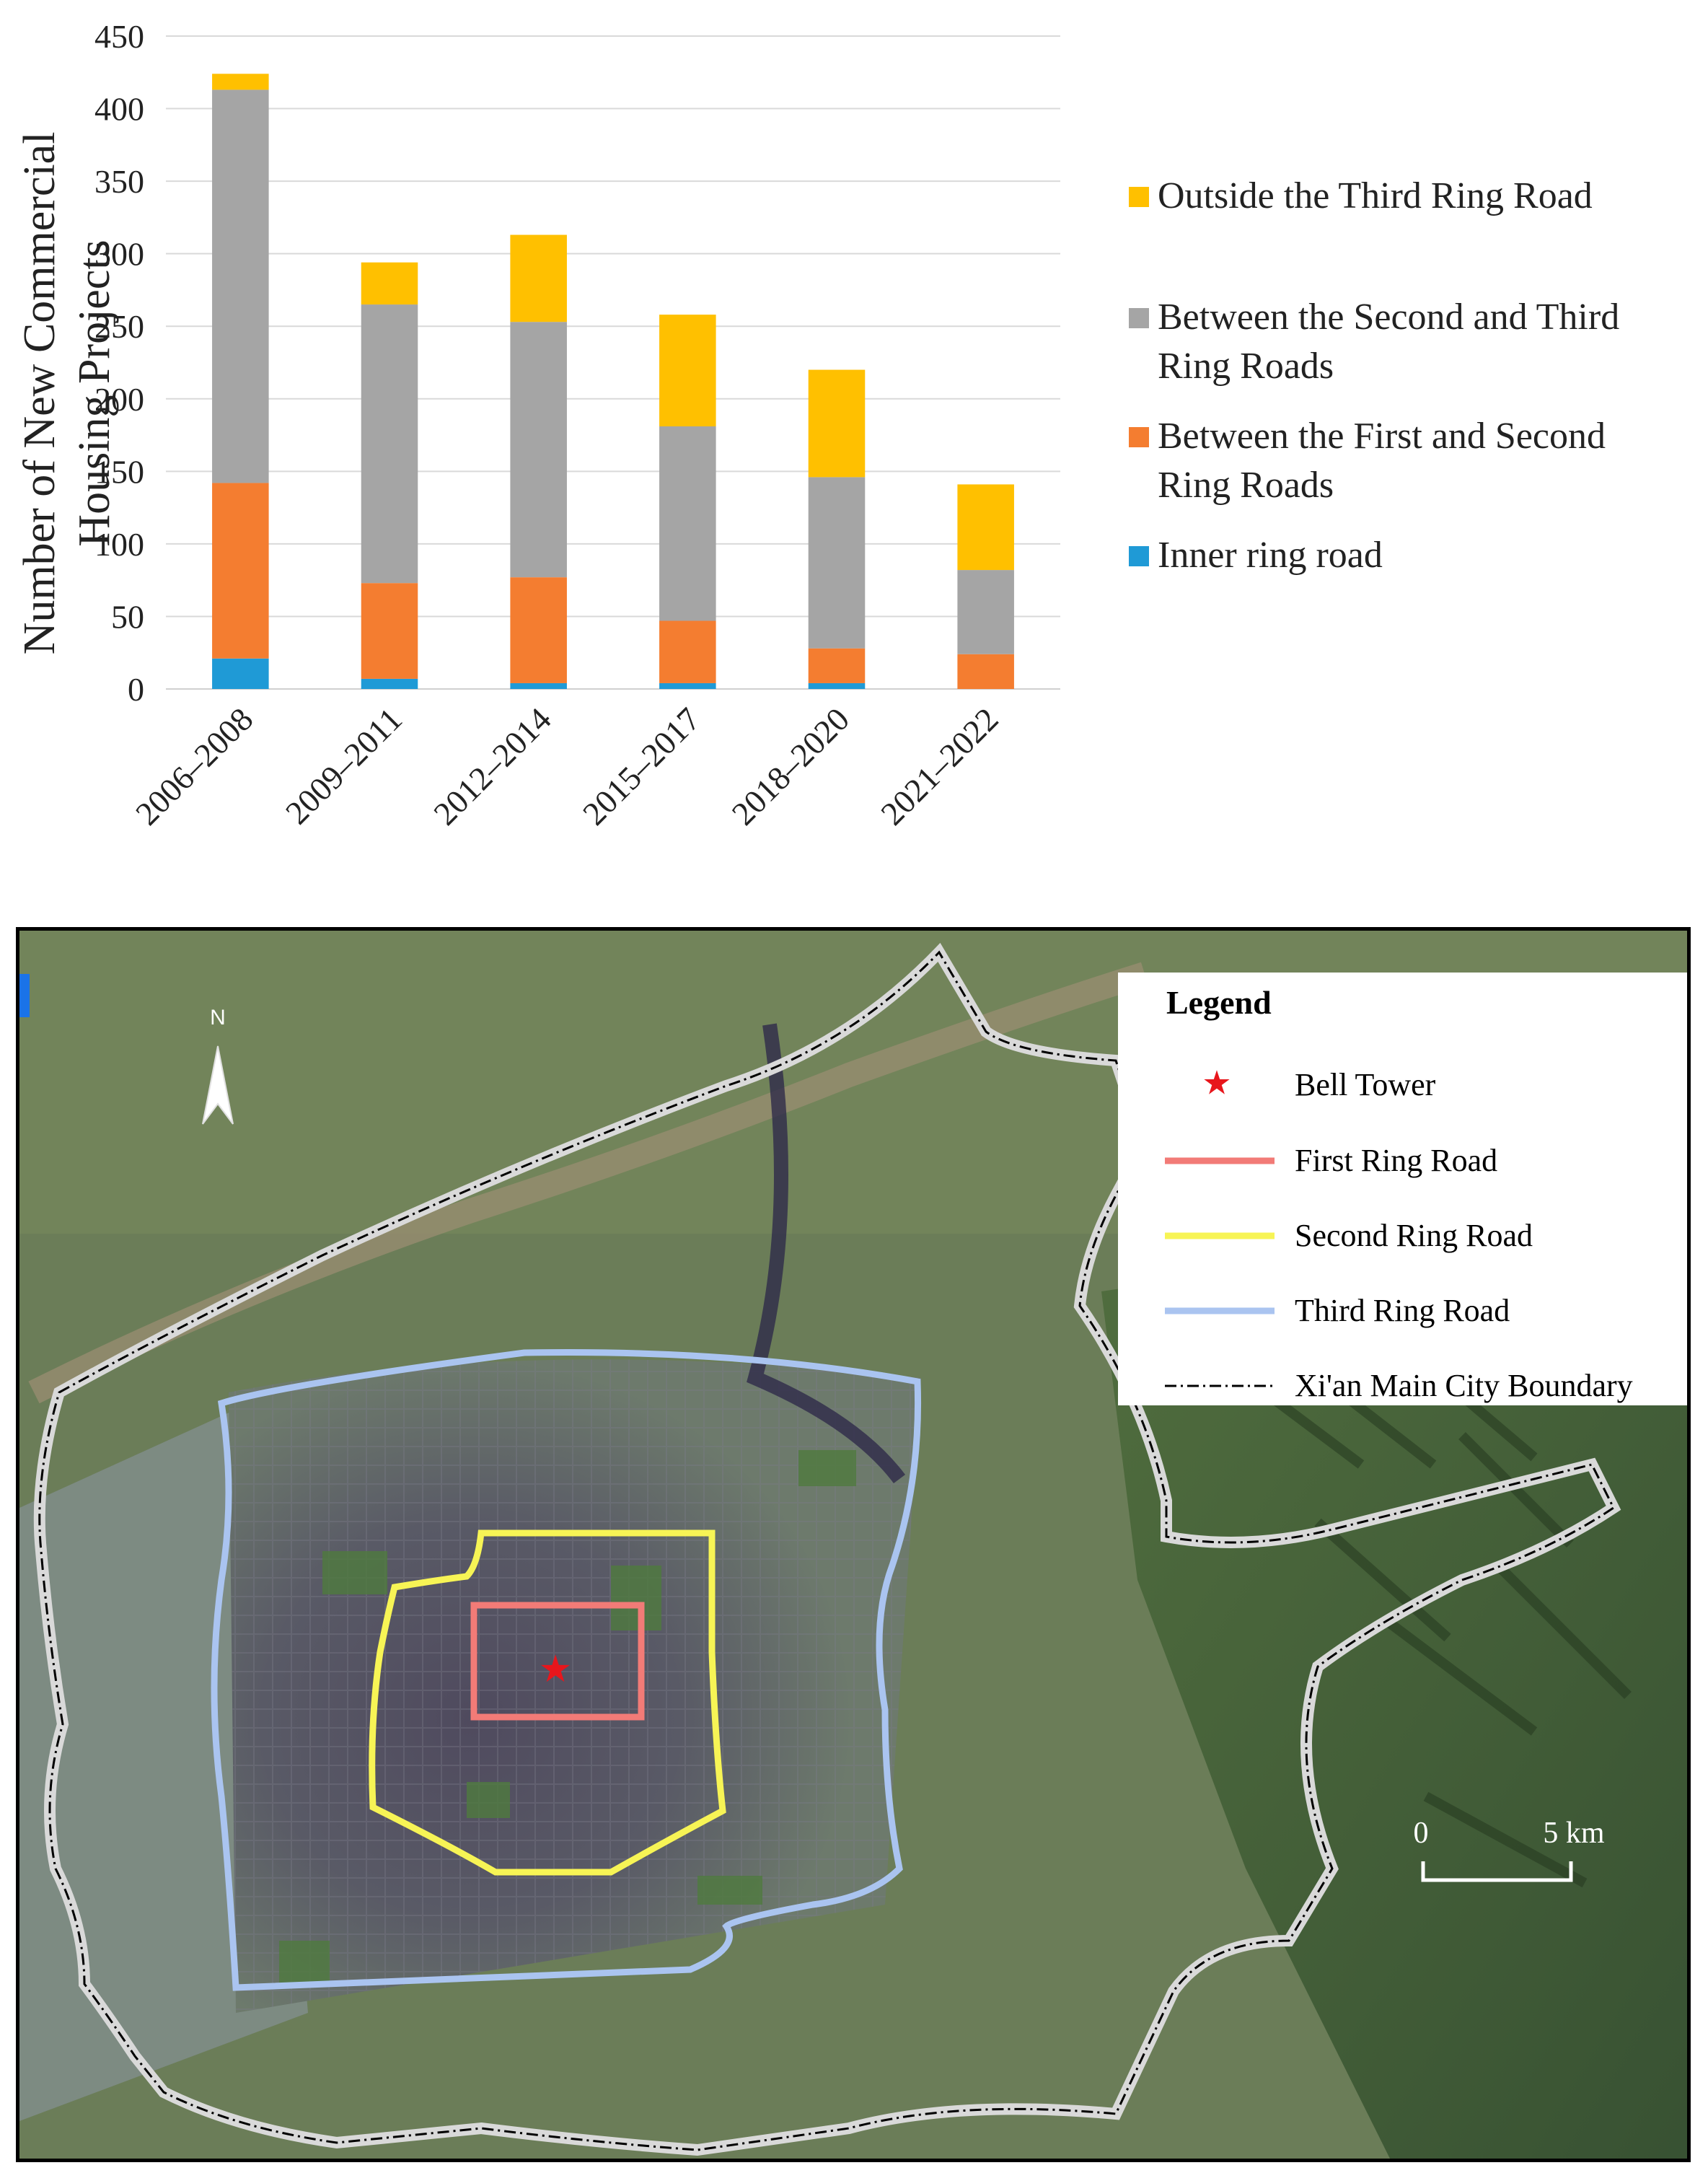 The image size is (1708, 2173). What do you see at coordinates (39, 393) in the screenshot?
I see `y-axis-label-line-1: Number of New Commercial` at bounding box center [39, 393].